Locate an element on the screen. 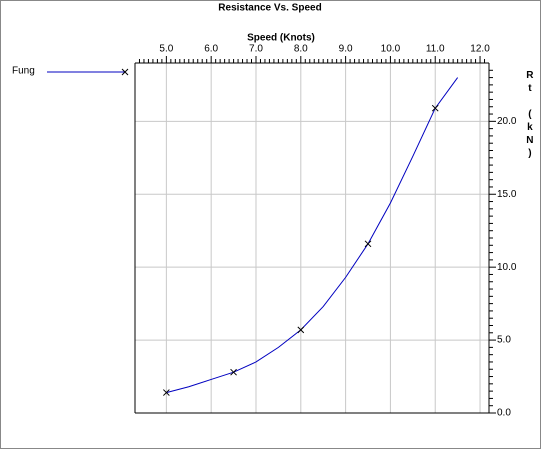  y-tick-label: 5.0 is located at coordinates (504, 340).